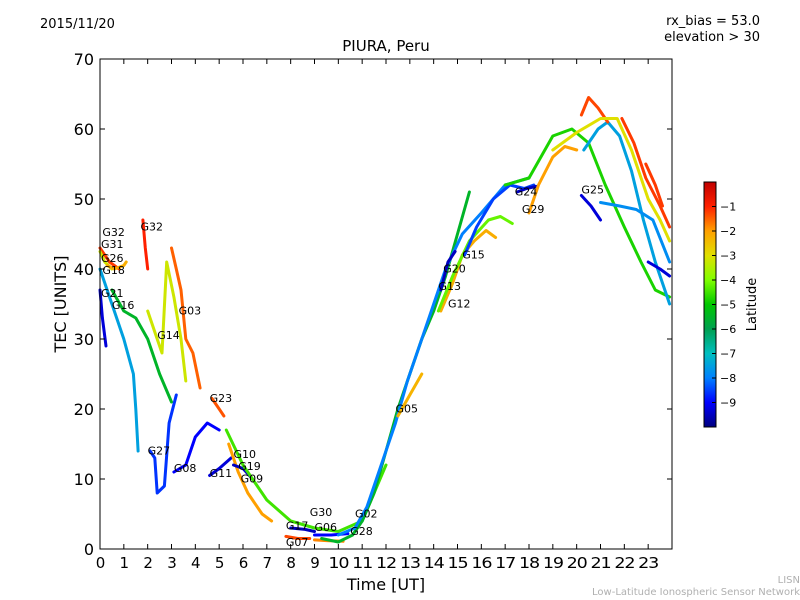 The width and height of the screenshot is (800, 600). Describe the element at coordinates (243, 563) in the screenshot. I see `x-tick-label: 6` at that location.